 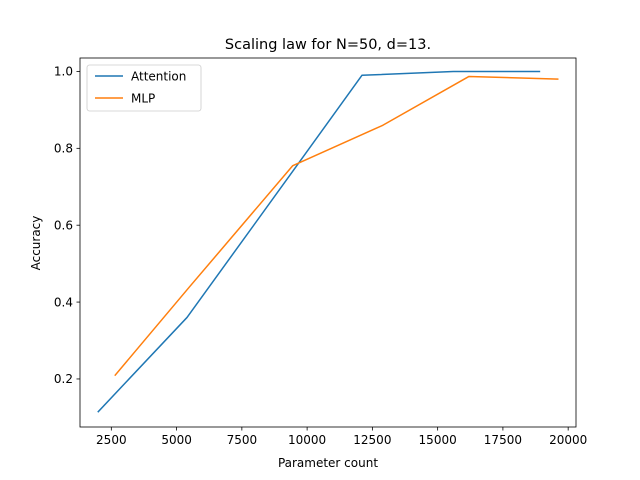 I want to click on x-tick-label: 15000, so click(x=438, y=440).